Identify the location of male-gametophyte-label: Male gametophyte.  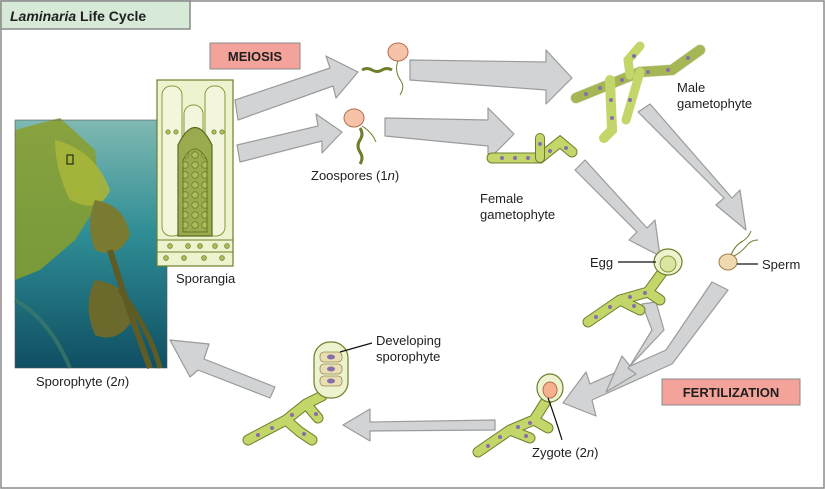
(714, 95).